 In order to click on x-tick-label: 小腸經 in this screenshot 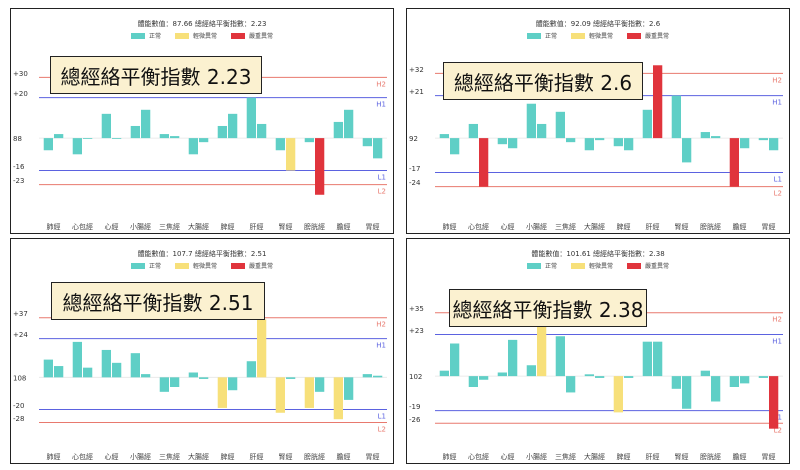, I will do `click(140, 456)`.